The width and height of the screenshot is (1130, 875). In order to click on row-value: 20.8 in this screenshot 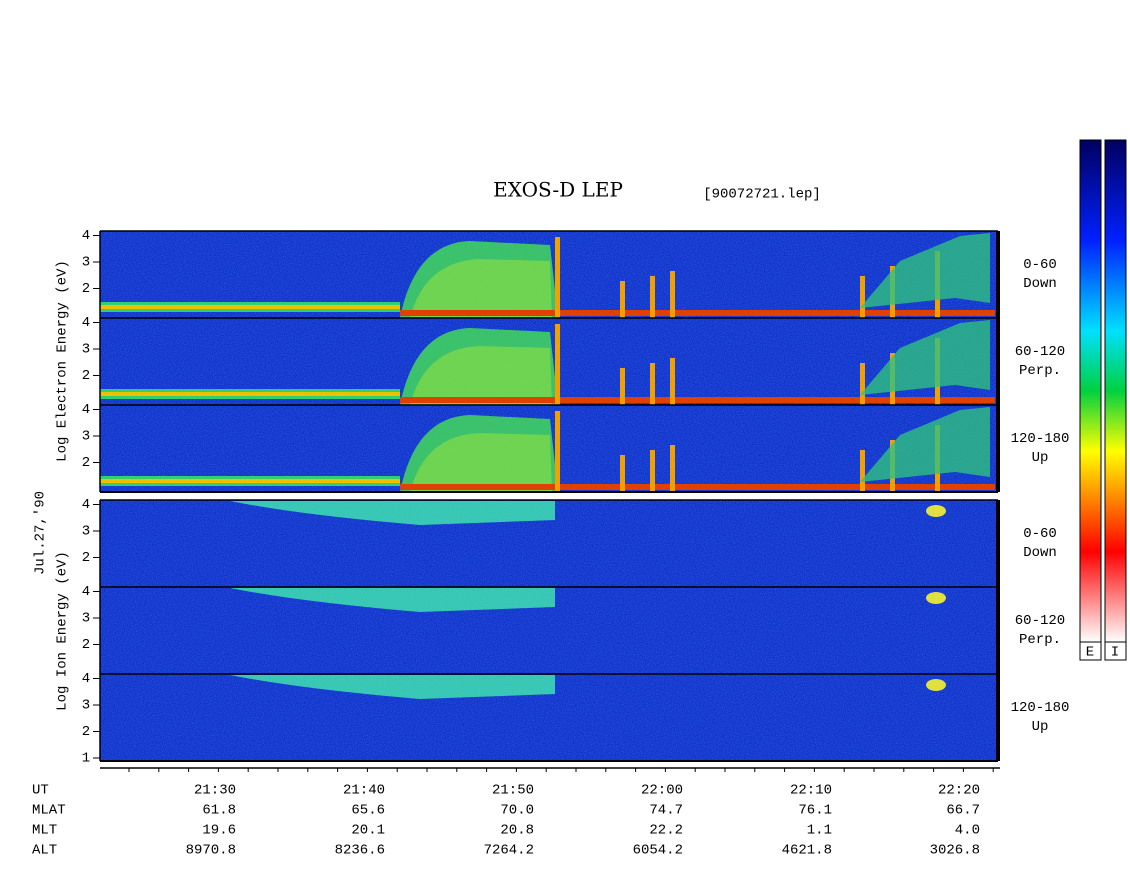, I will do `click(517, 831)`.